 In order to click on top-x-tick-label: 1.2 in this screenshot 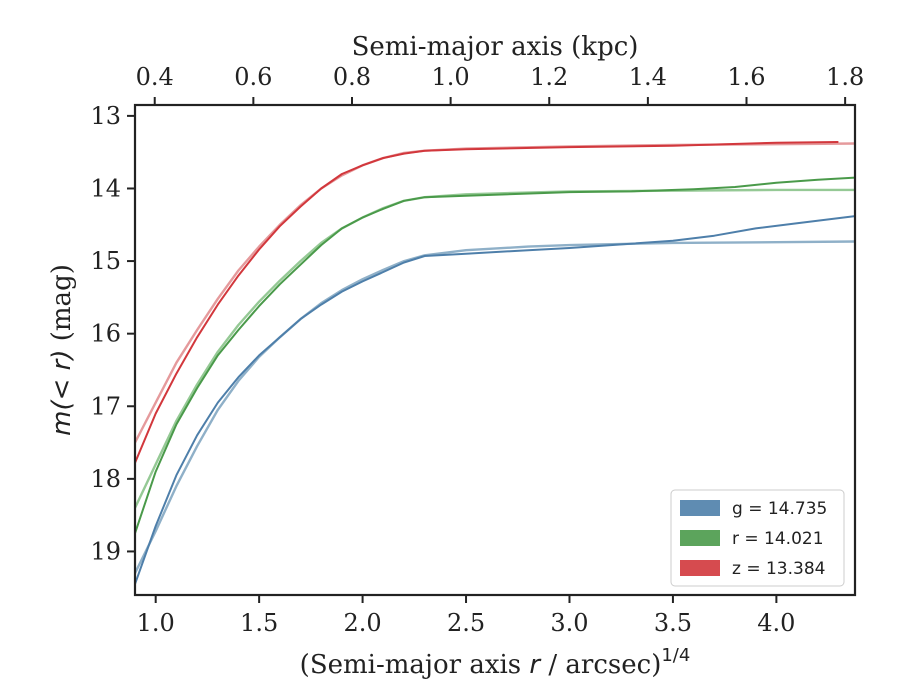, I will do `click(549, 77)`.